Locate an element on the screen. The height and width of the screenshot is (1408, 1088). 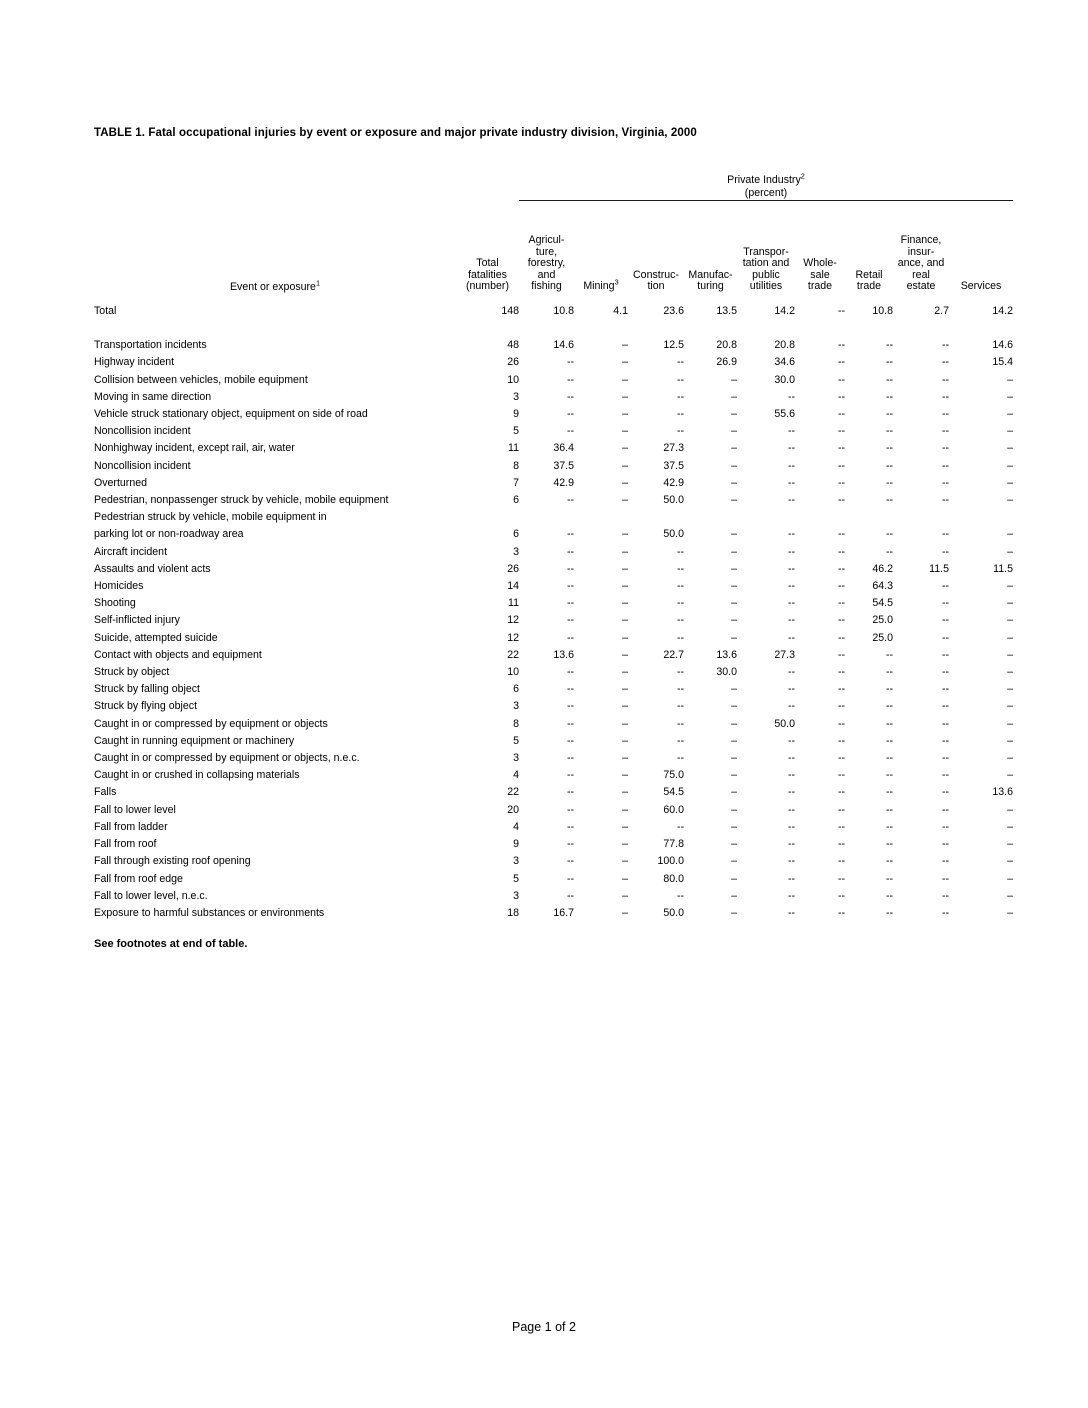
row-value-total_fatalities: 8 is located at coordinates (516, 465).